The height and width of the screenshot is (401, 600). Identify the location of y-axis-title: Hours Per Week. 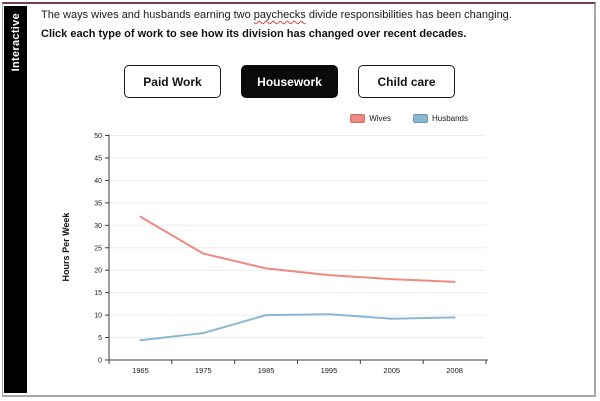
(66, 247).